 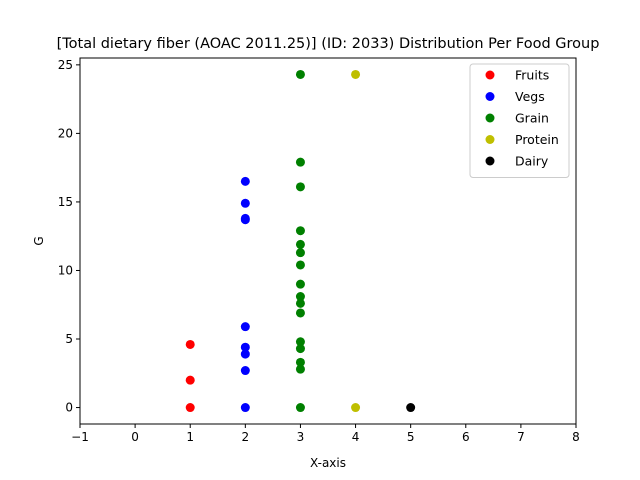 I want to click on y-axis-label: G, so click(x=39, y=240).